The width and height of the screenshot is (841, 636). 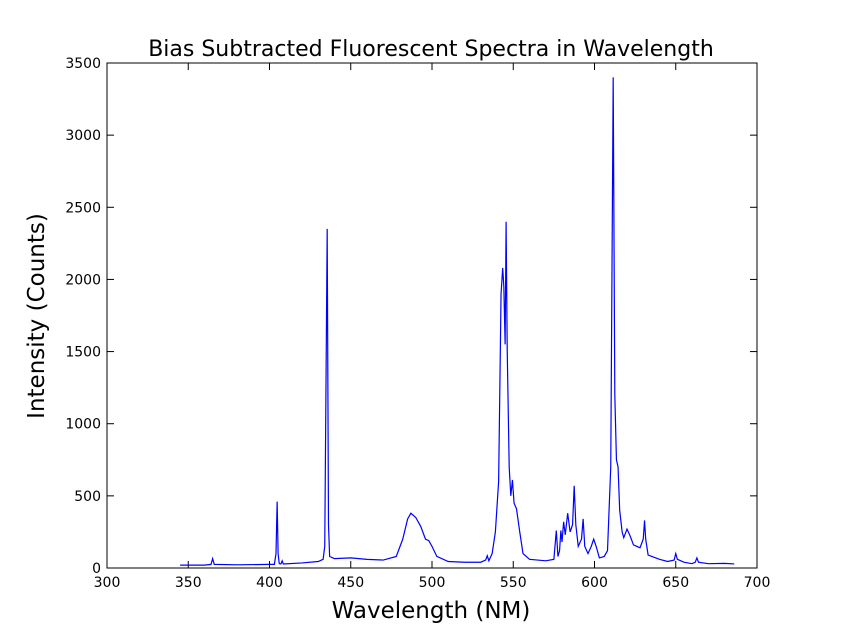 What do you see at coordinates (188, 583) in the screenshot?
I see `x-tick-label: 350` at bounding box center [188, 583].